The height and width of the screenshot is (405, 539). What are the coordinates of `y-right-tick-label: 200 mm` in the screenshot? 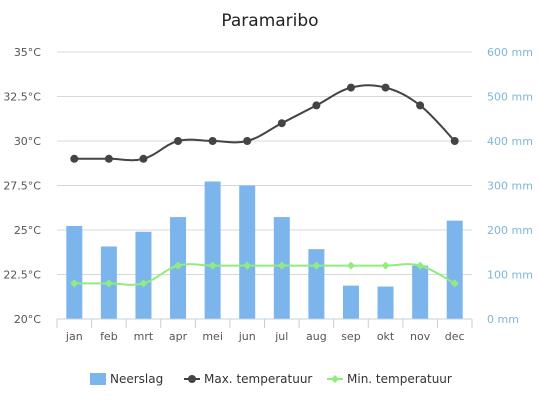 It's located at (510, 230).